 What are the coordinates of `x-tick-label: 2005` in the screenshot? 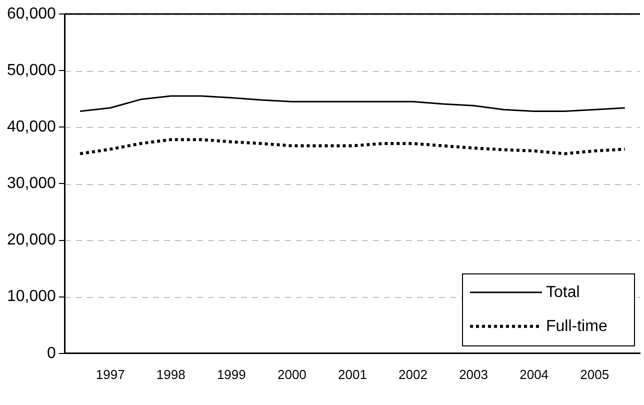 It's located at (595, 374).